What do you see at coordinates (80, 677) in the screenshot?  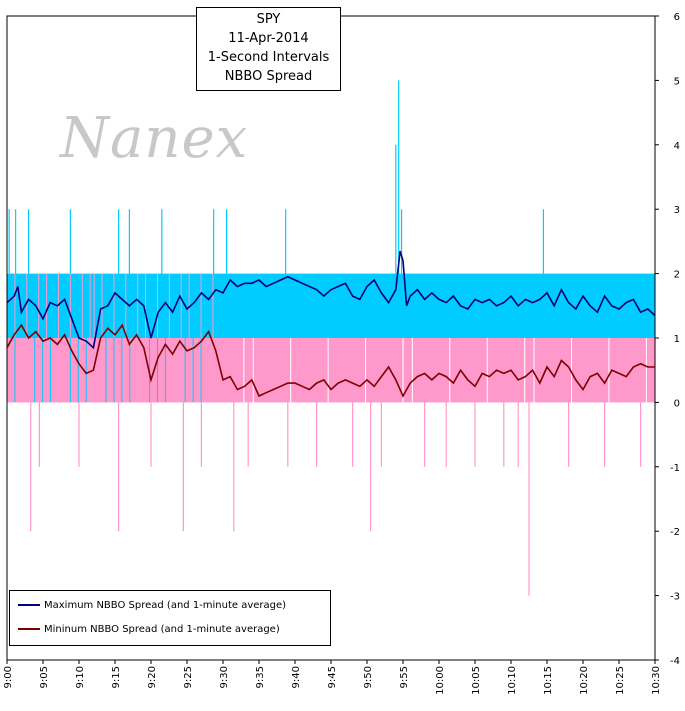 I see `x-tick-label: 9:10` at bounding box center [80, 677].